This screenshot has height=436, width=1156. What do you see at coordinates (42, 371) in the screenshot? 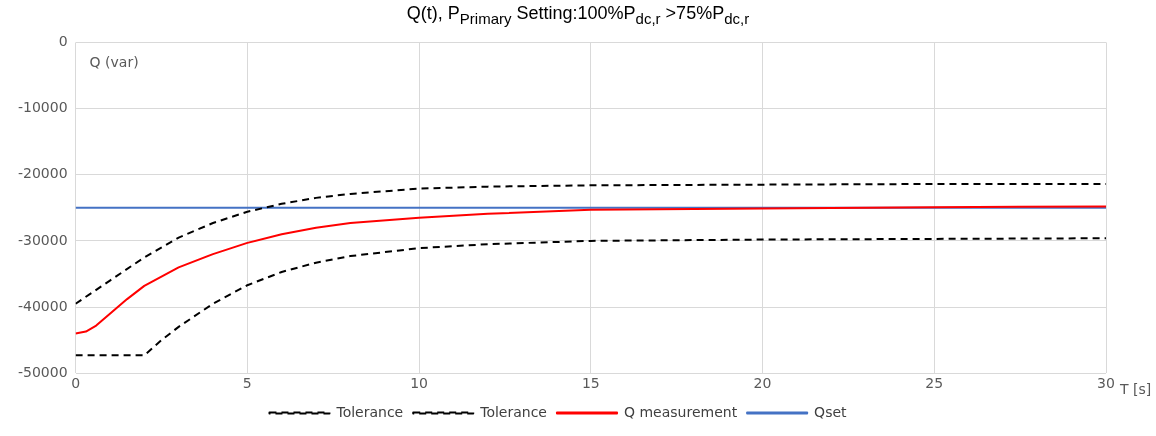
I see `y-tick-label: -50000` at bounding box center [42, 371].